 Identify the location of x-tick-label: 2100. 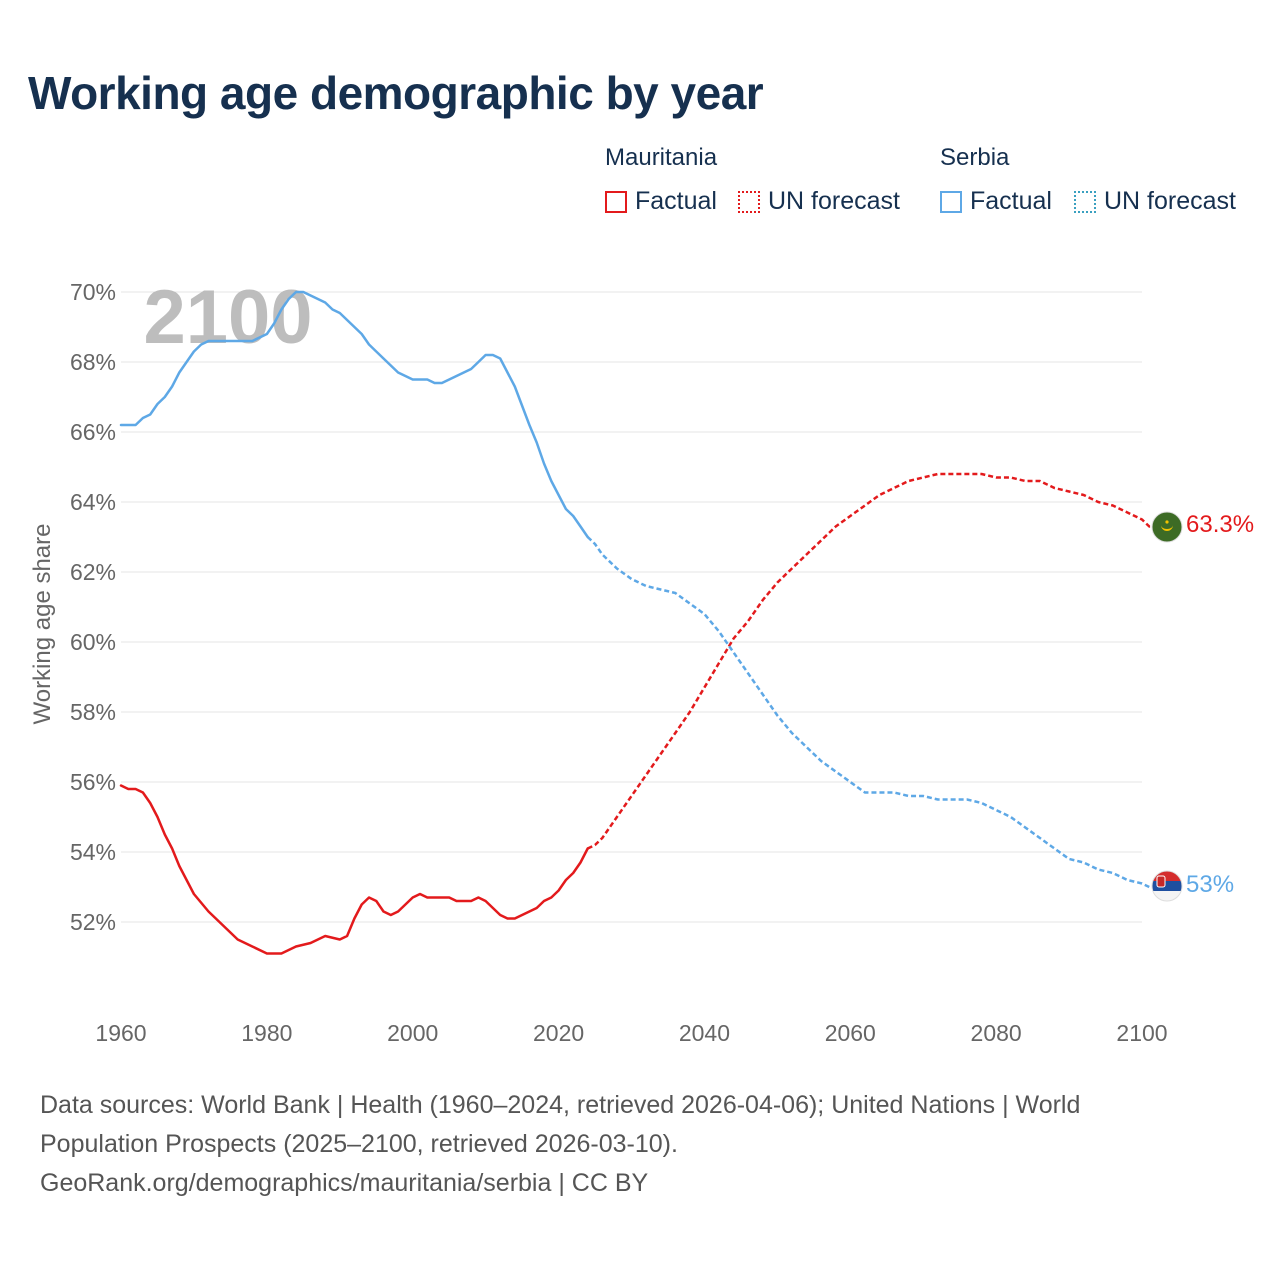
(1141, 1033).